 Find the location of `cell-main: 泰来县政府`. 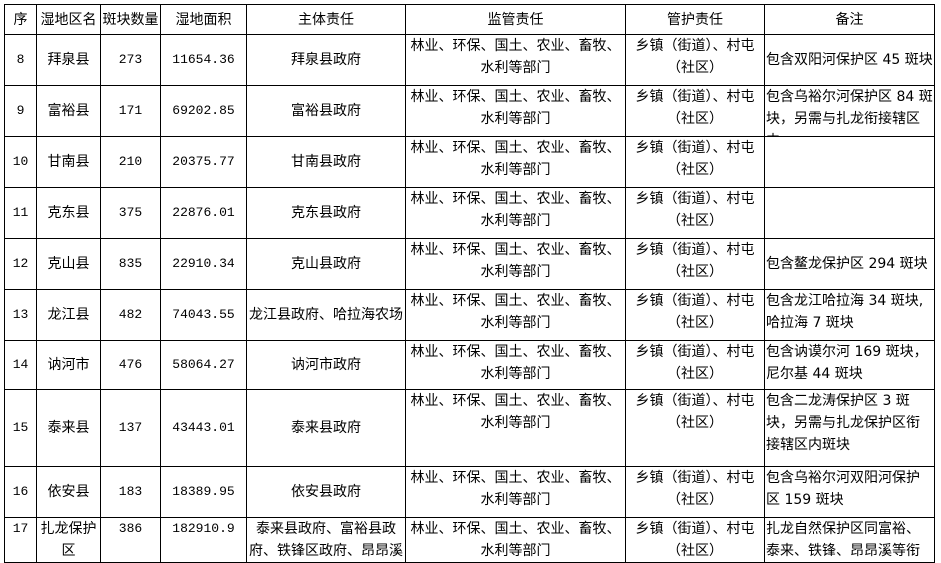

cell-main: 泰来县政府 is located at coordinates (326, 428).